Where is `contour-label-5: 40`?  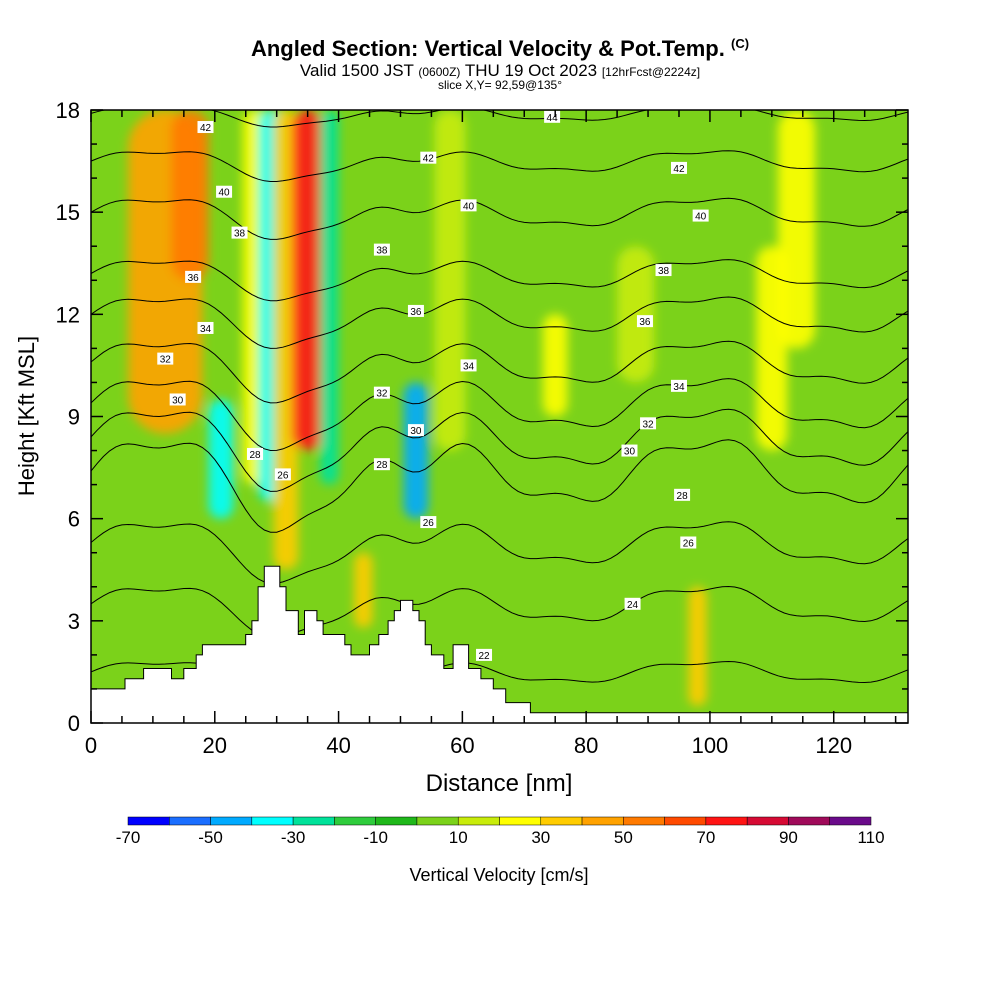 contour-label-5: 40 is located at coordinates (468, 205).